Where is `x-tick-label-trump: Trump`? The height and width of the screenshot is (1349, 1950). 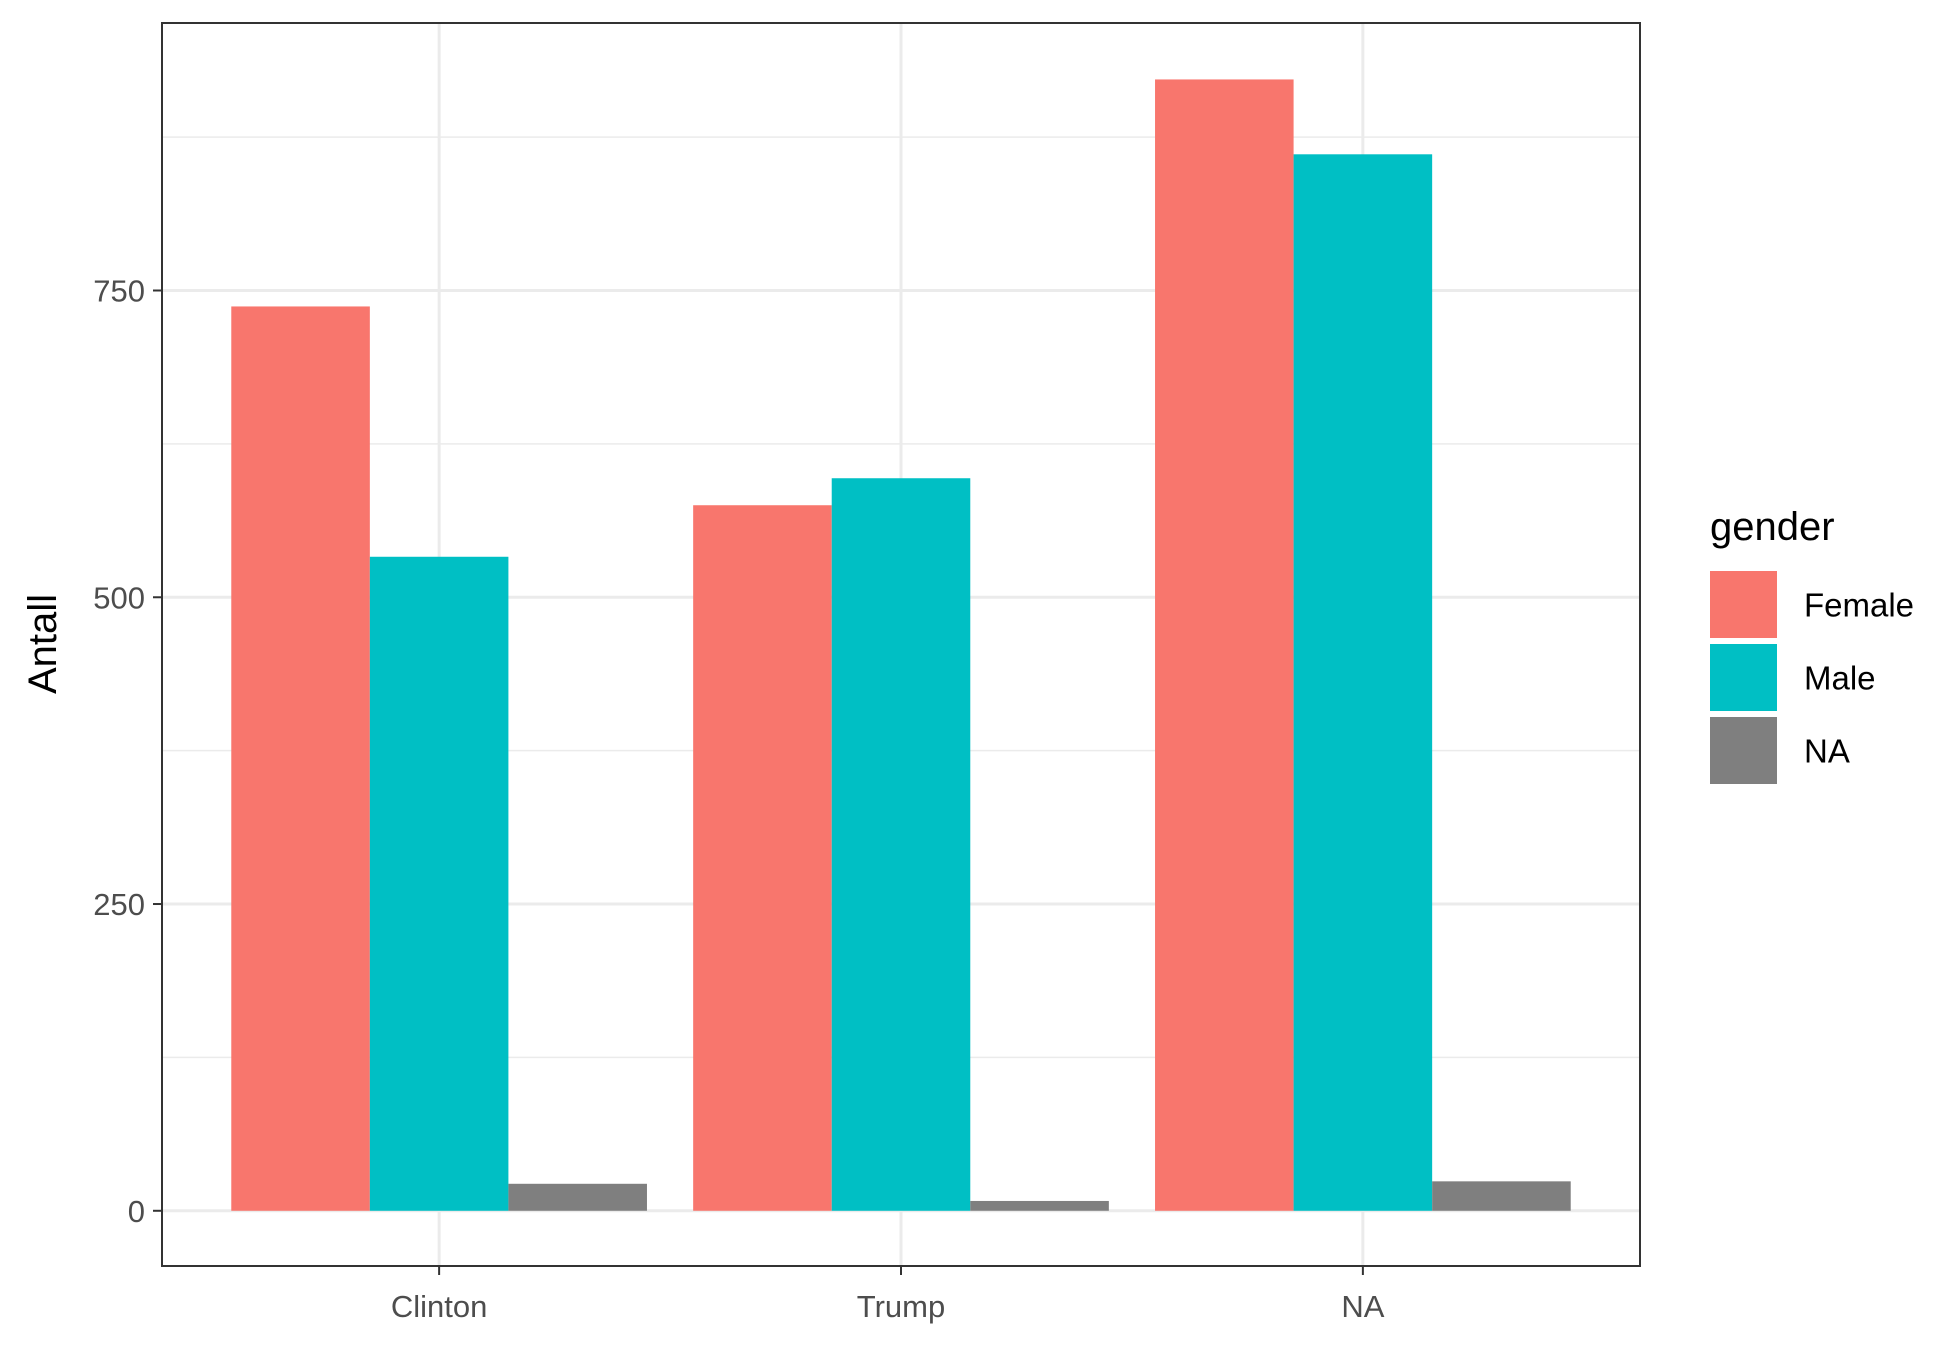 x-tick-label-trump: Trump is located at coordinates (901, 1306).